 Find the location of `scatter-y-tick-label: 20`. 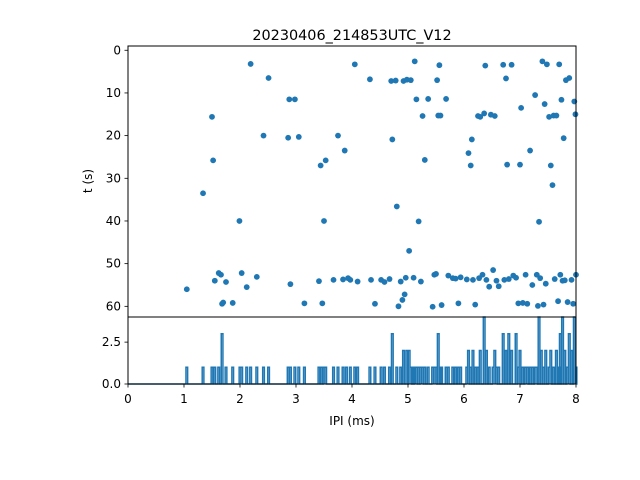

scatter-y-tick-label: 20 is located at coordinates (113, 136).